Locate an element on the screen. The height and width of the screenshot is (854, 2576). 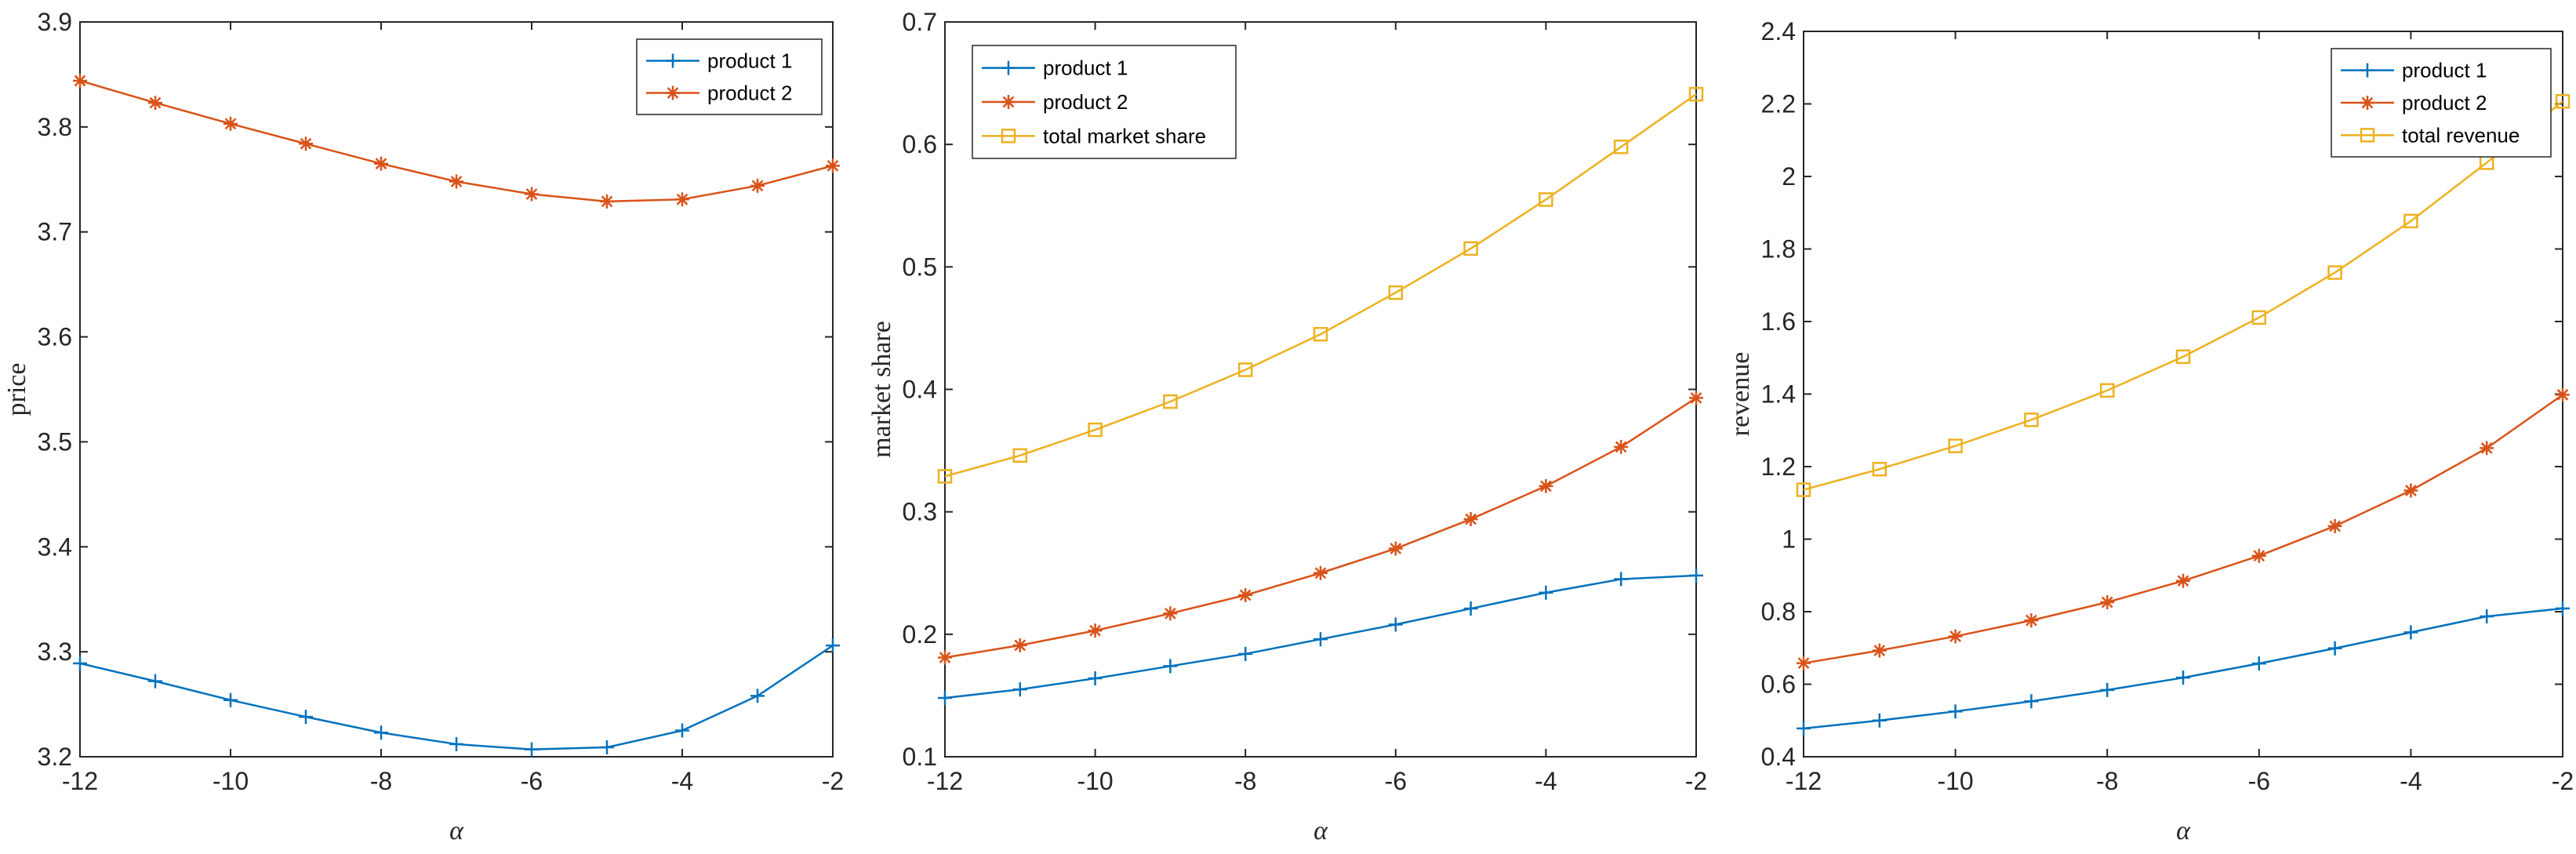
legend: product 1 product 2 is located at coordinates (729, 76).